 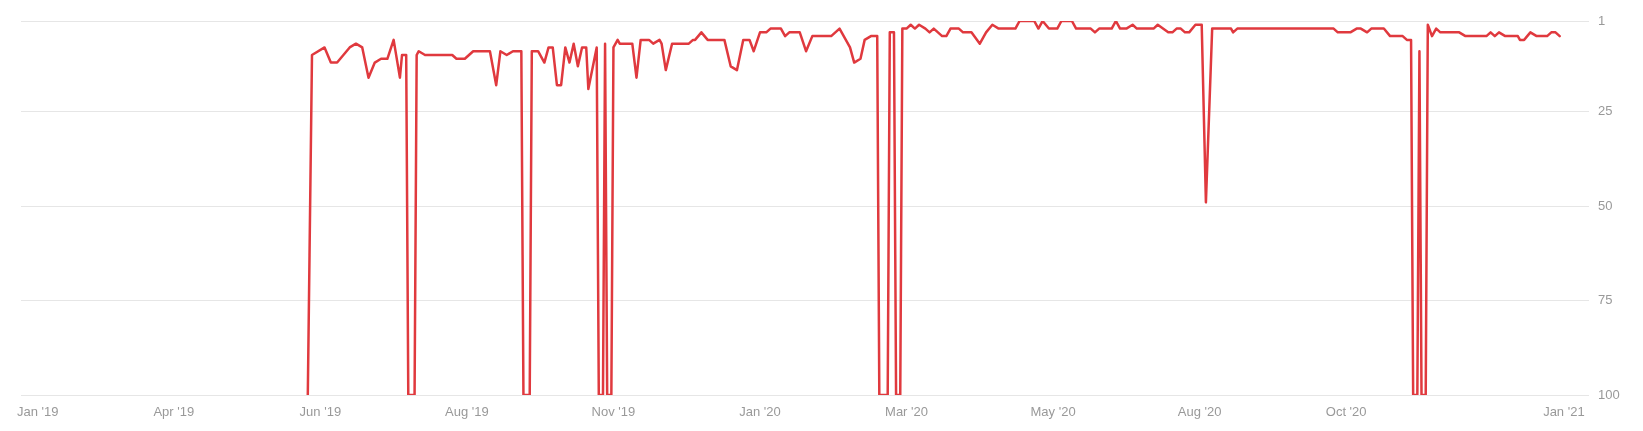 What do you see at coordinates (1346, 412) in the screenshot?
I see `x-tick-label: Oct '20` at bounding box center [1346, 412].